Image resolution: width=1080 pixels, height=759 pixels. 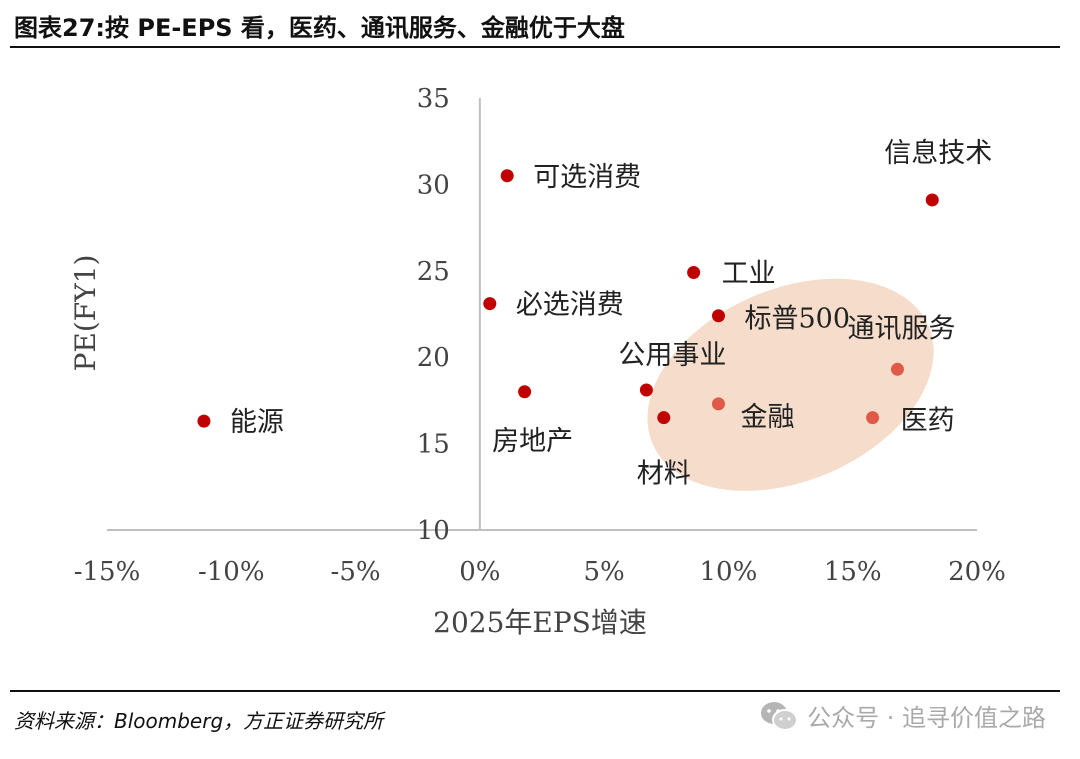 I want to click on data-point-label: 必选消费, so click(x=570, y=305).